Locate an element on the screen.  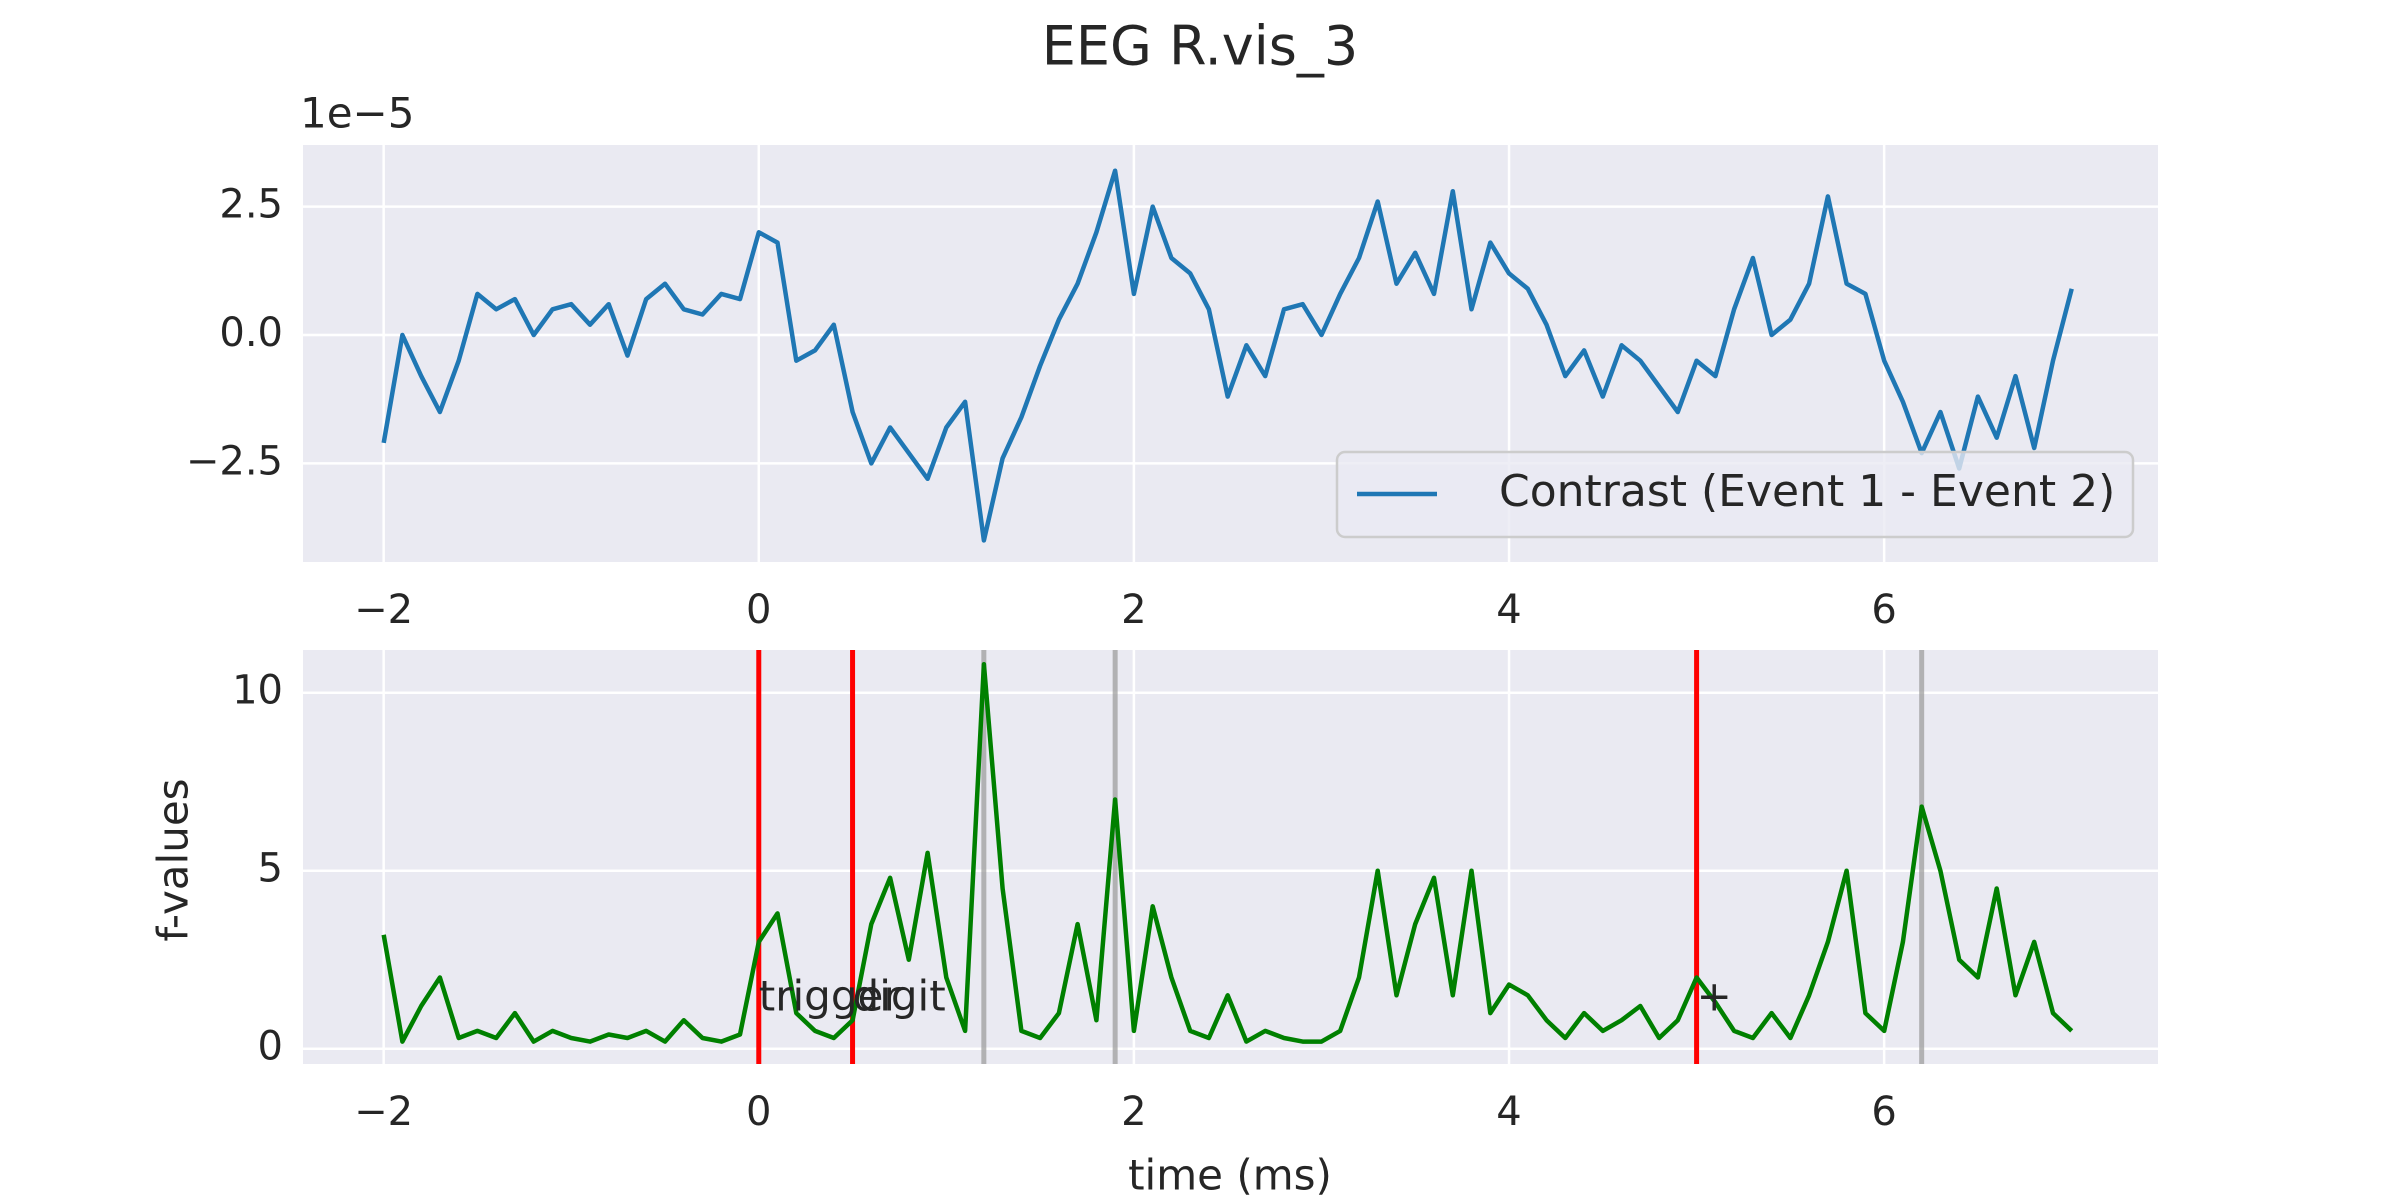
event-label: trigger is located at coordinates (830, 995).